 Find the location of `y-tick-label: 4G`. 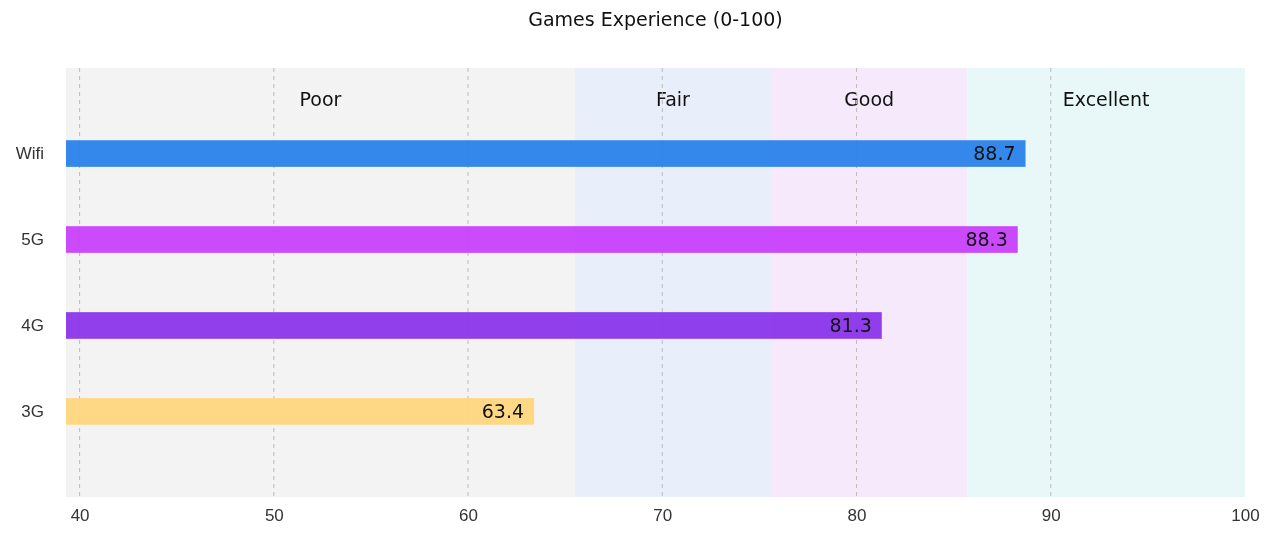

y-tick-label: 4G is located at coordinates (32, 325).